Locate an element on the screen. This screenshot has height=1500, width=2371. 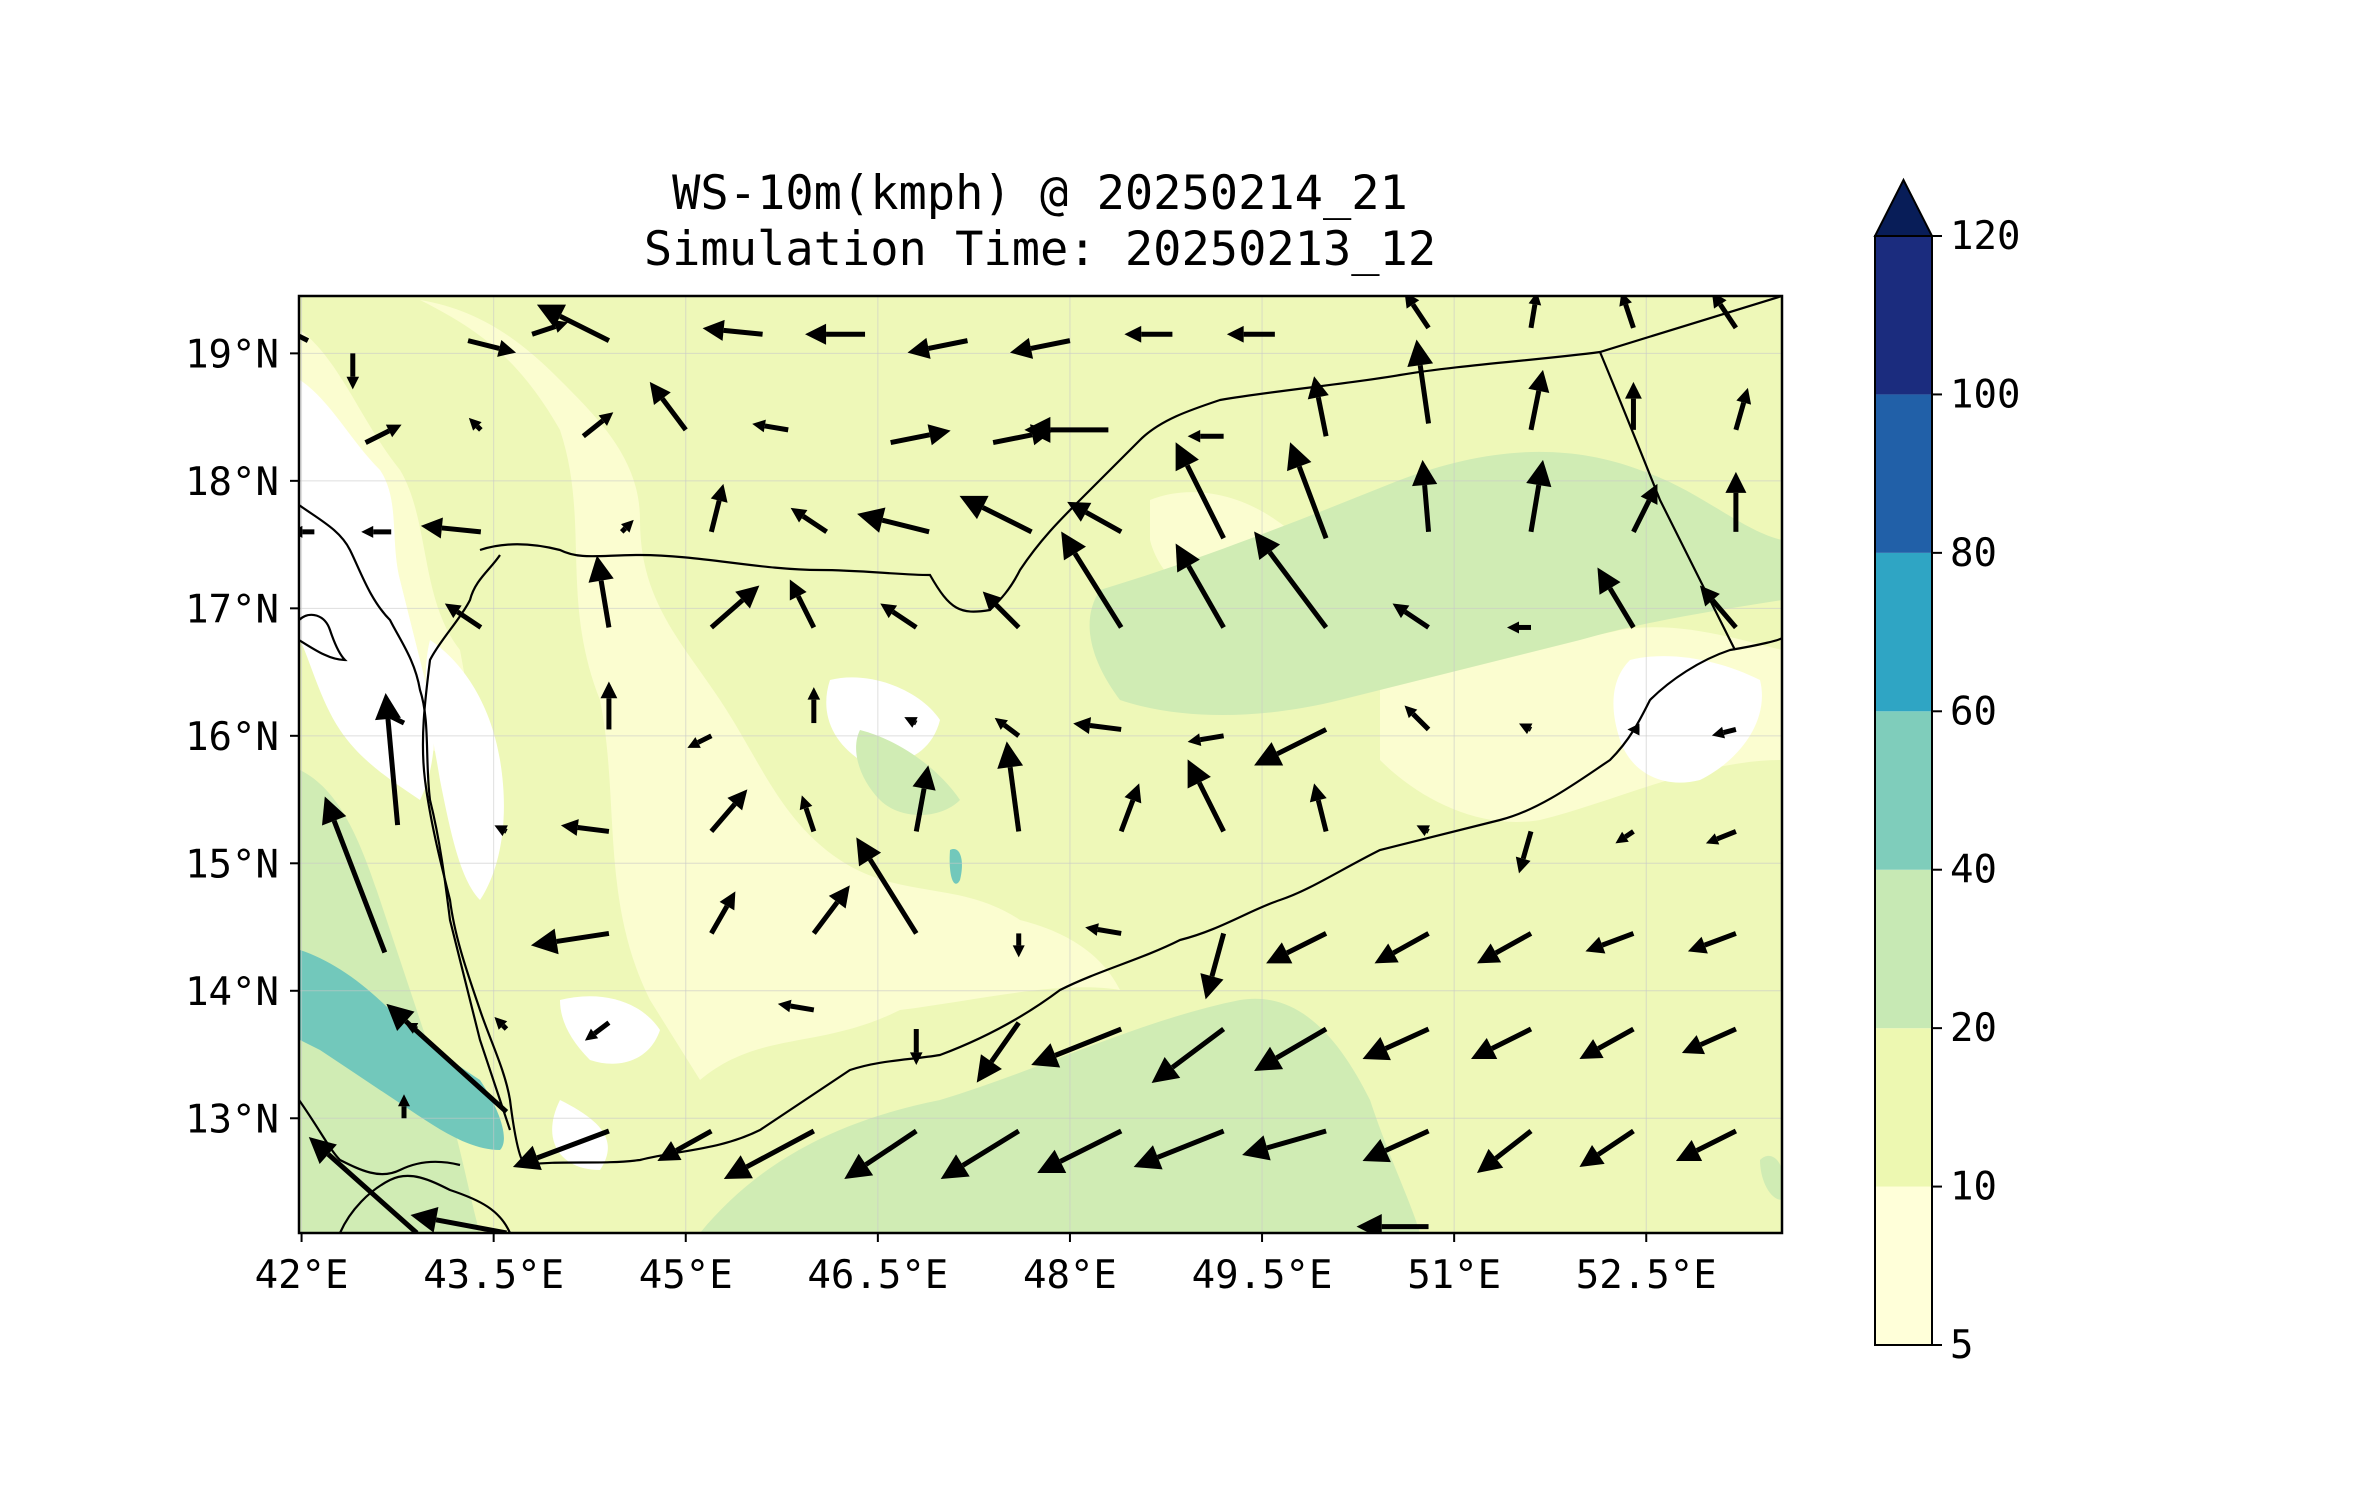
colorbar-tick-label: 10 is located at coordinates (1973, 1187).